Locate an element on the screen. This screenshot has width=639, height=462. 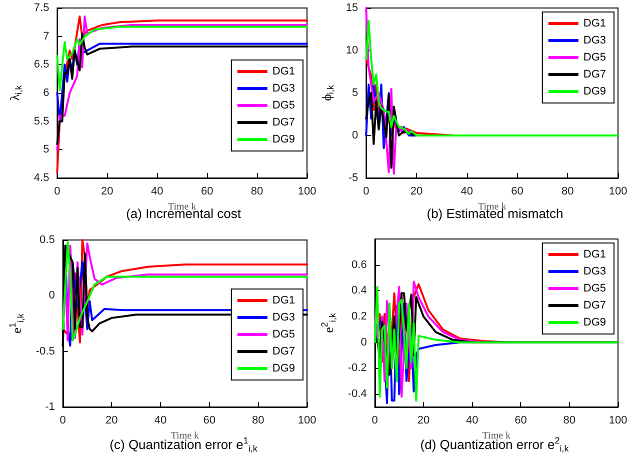
y-tick-label: 4.5 is located at coordinates (42, 178).